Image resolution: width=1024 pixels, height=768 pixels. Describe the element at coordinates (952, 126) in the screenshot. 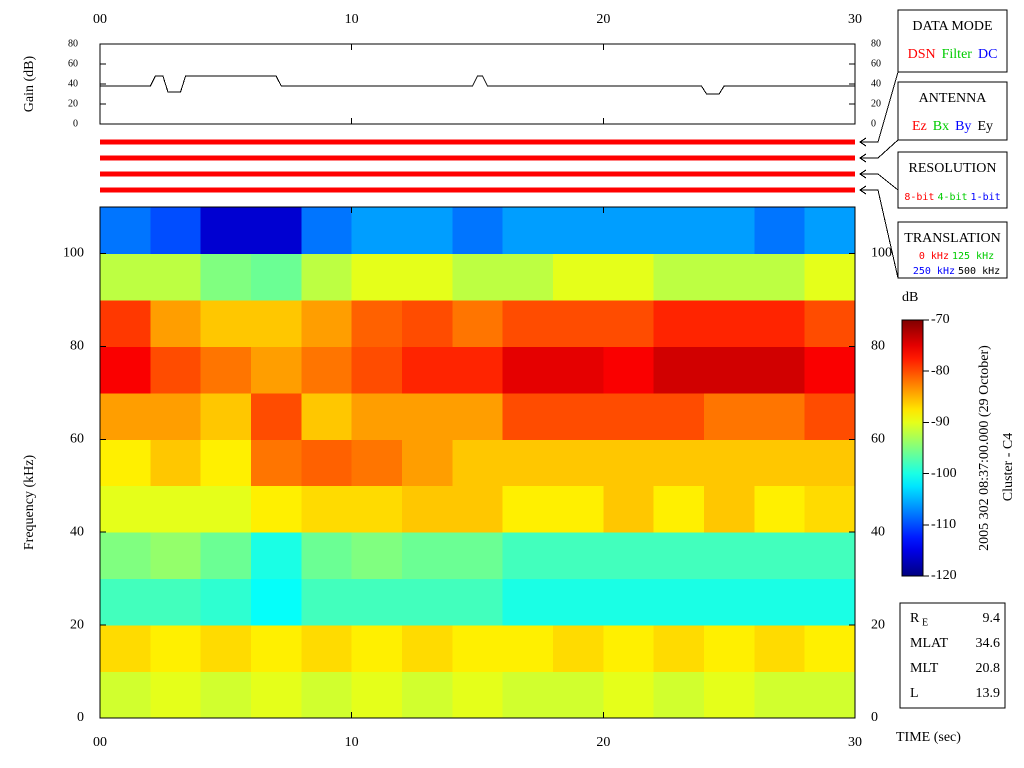

I see `legend-row: Ez Bx By Ey` at that location.